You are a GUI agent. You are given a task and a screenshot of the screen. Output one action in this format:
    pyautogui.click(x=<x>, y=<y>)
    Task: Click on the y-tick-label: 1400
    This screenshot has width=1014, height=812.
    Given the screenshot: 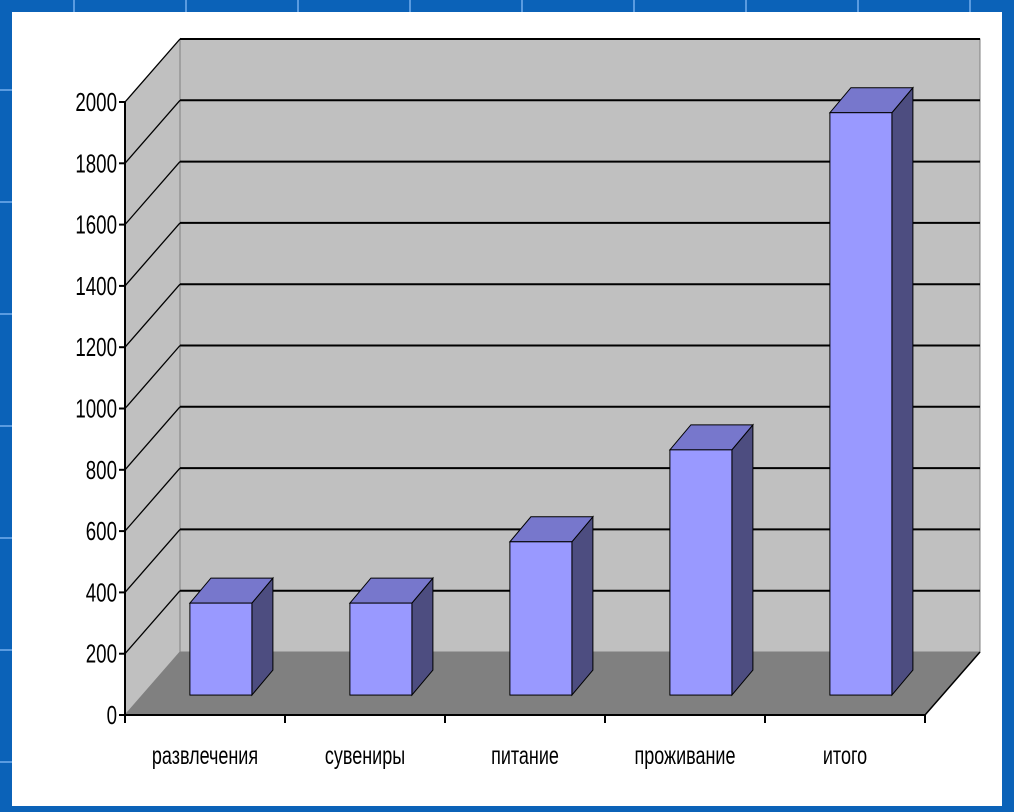 What is the action you would take?
    pyautogui.click(x=96, y=286)
    